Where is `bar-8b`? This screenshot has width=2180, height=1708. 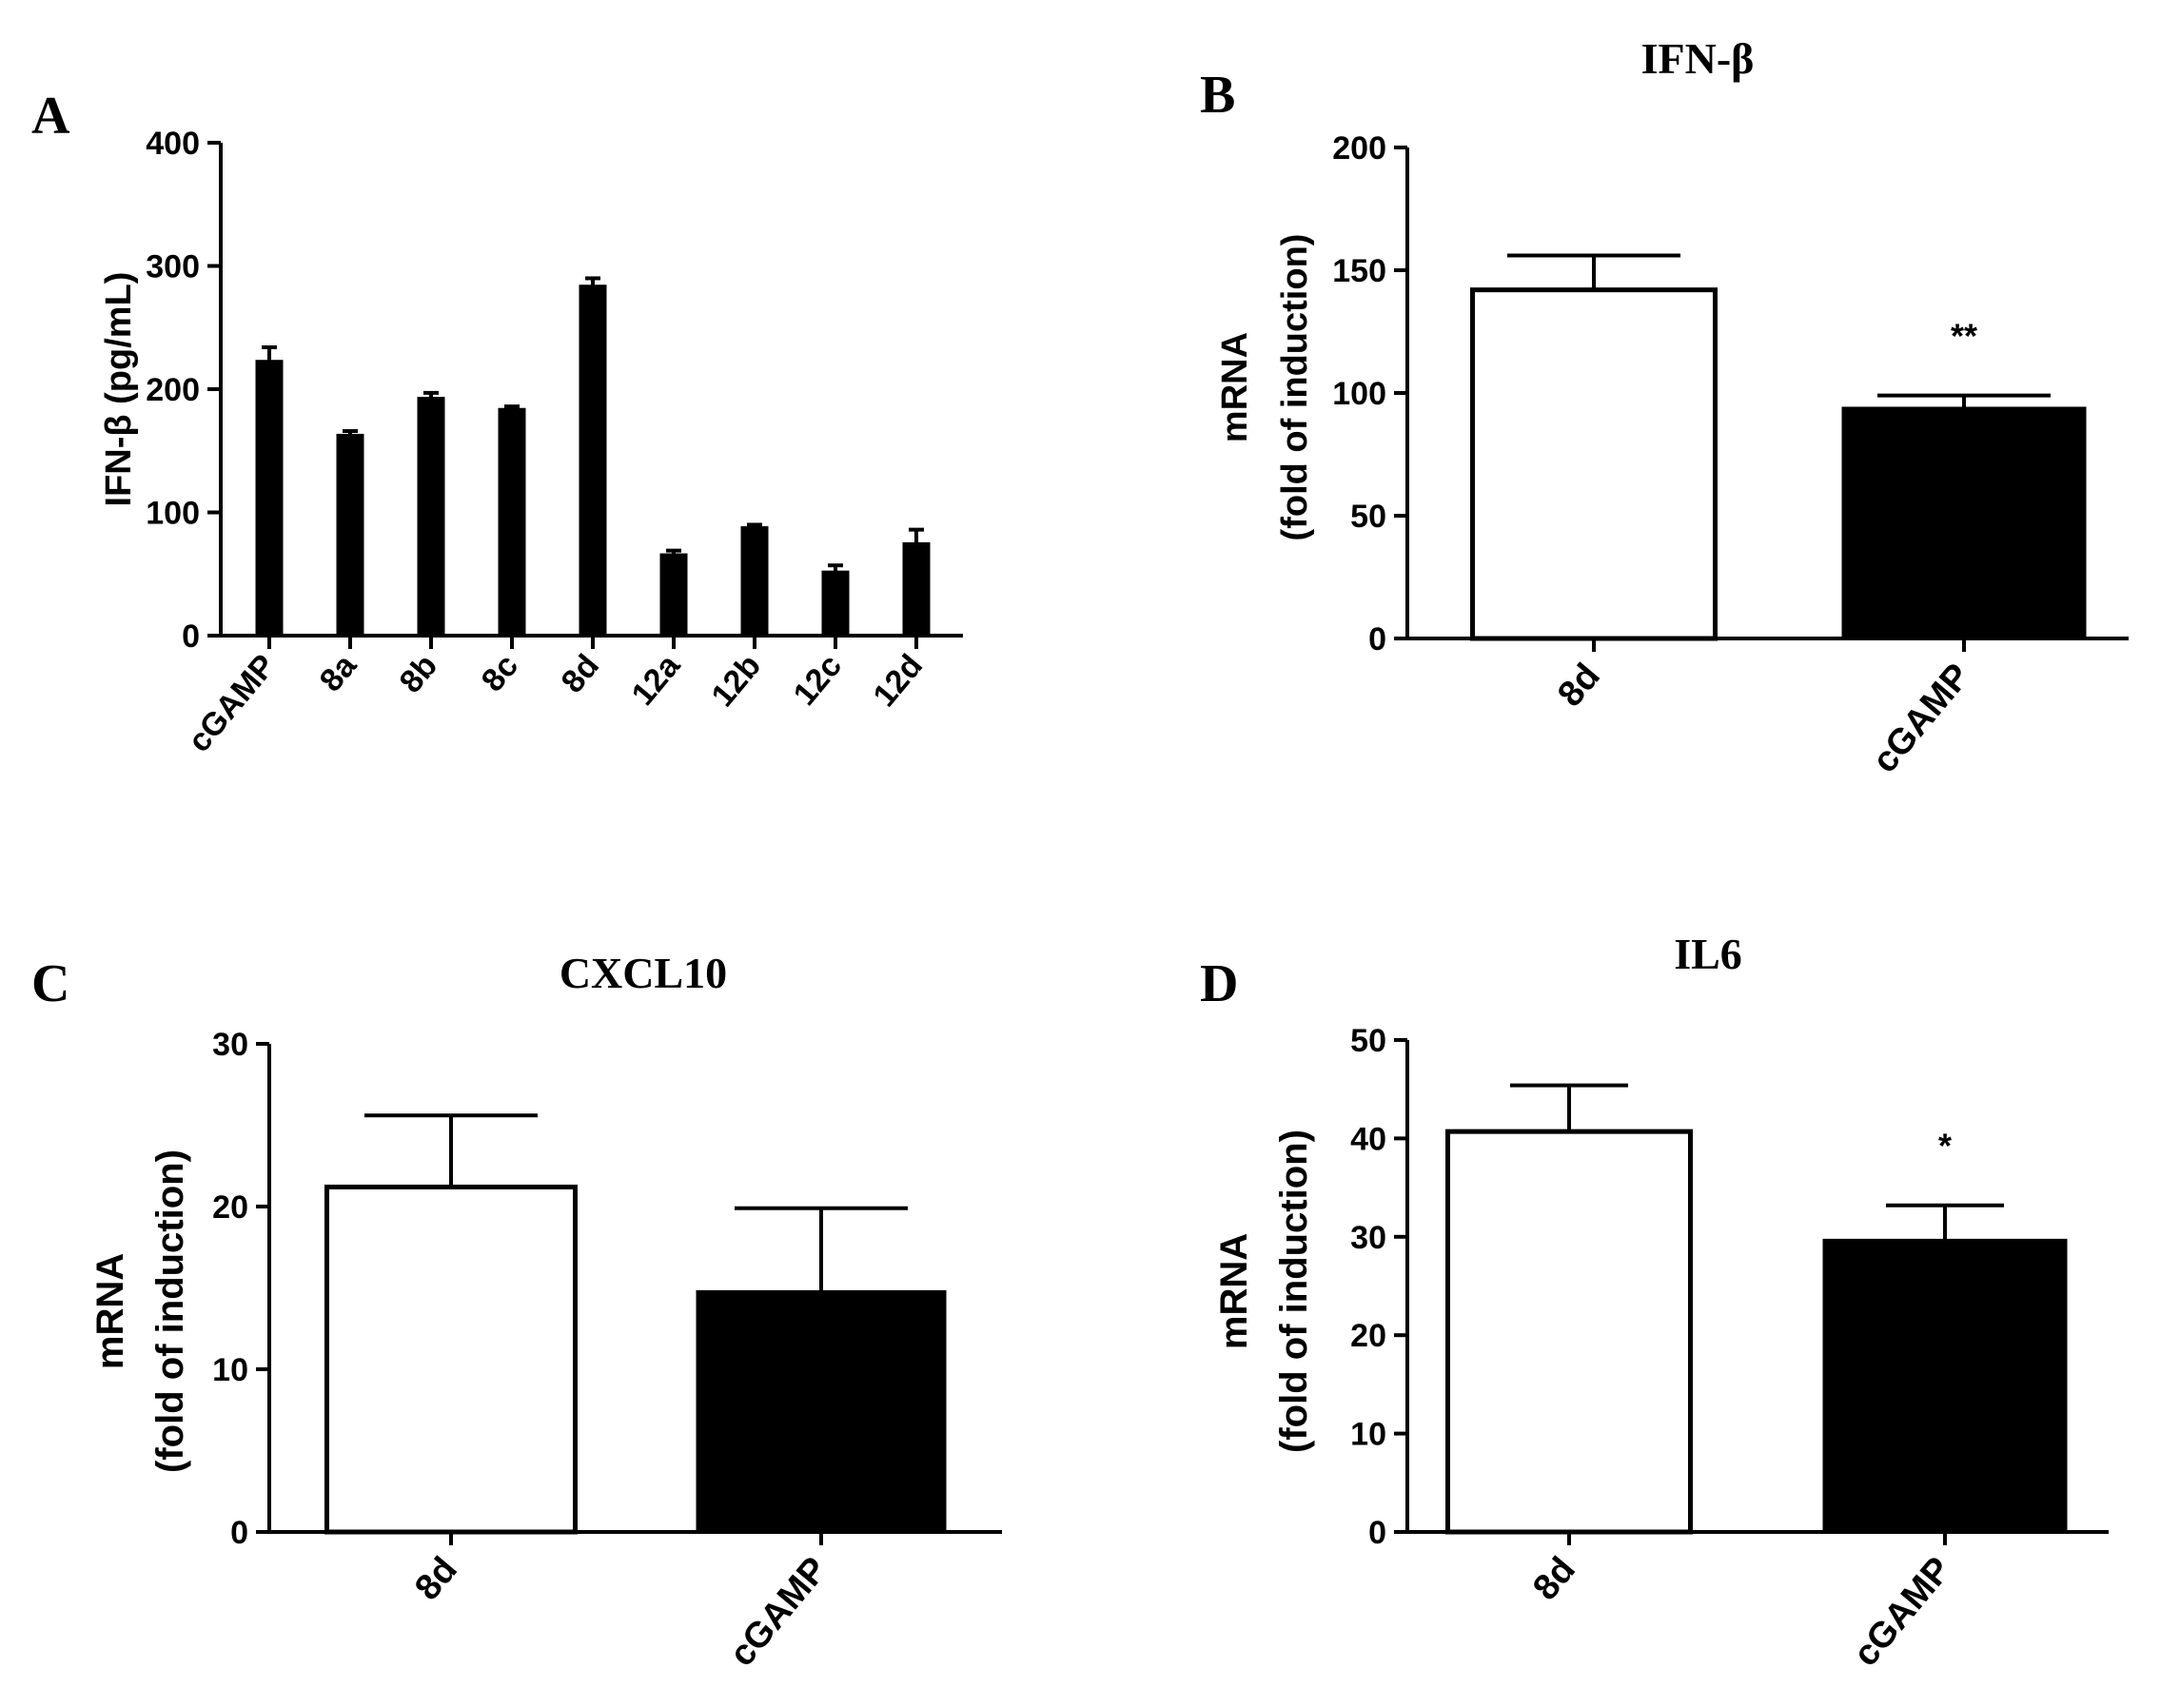 bar-8b is located at coordinates (431, 517).